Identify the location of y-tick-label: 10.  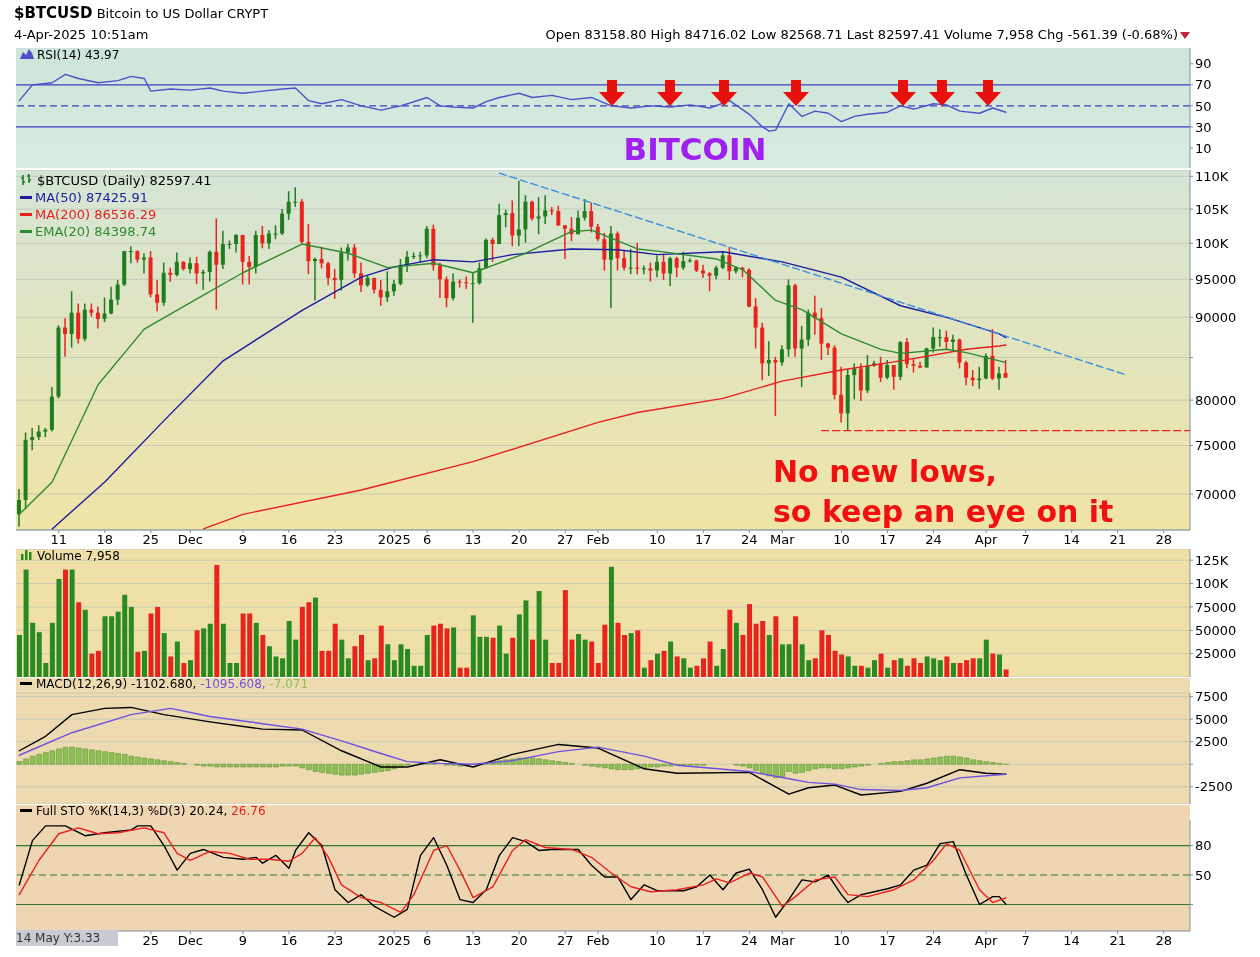
(1203, 148).